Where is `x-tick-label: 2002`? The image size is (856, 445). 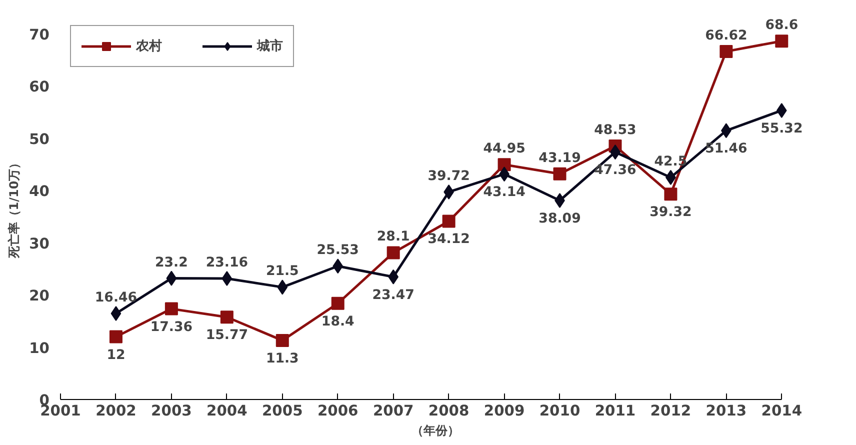
x-tick-label: 2002 is located at coordinates (116, 411).